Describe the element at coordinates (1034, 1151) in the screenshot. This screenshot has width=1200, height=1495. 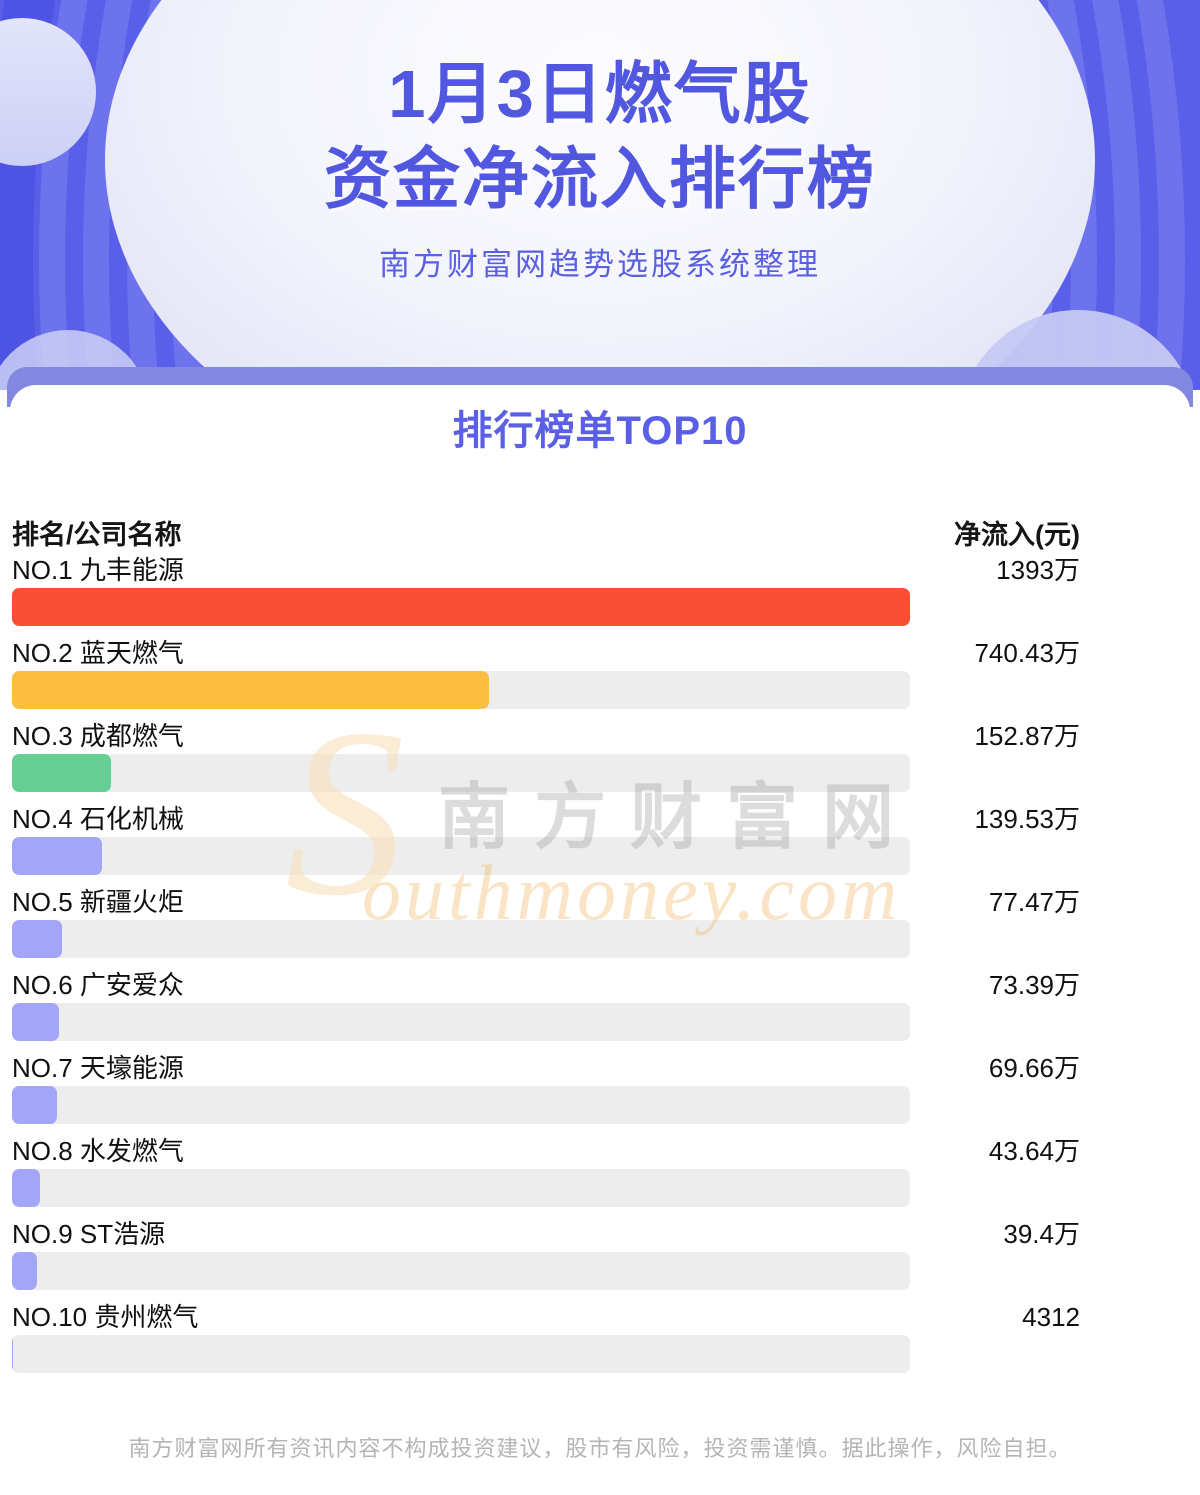
I see `net-inflow-value: 43.64万` at that location.